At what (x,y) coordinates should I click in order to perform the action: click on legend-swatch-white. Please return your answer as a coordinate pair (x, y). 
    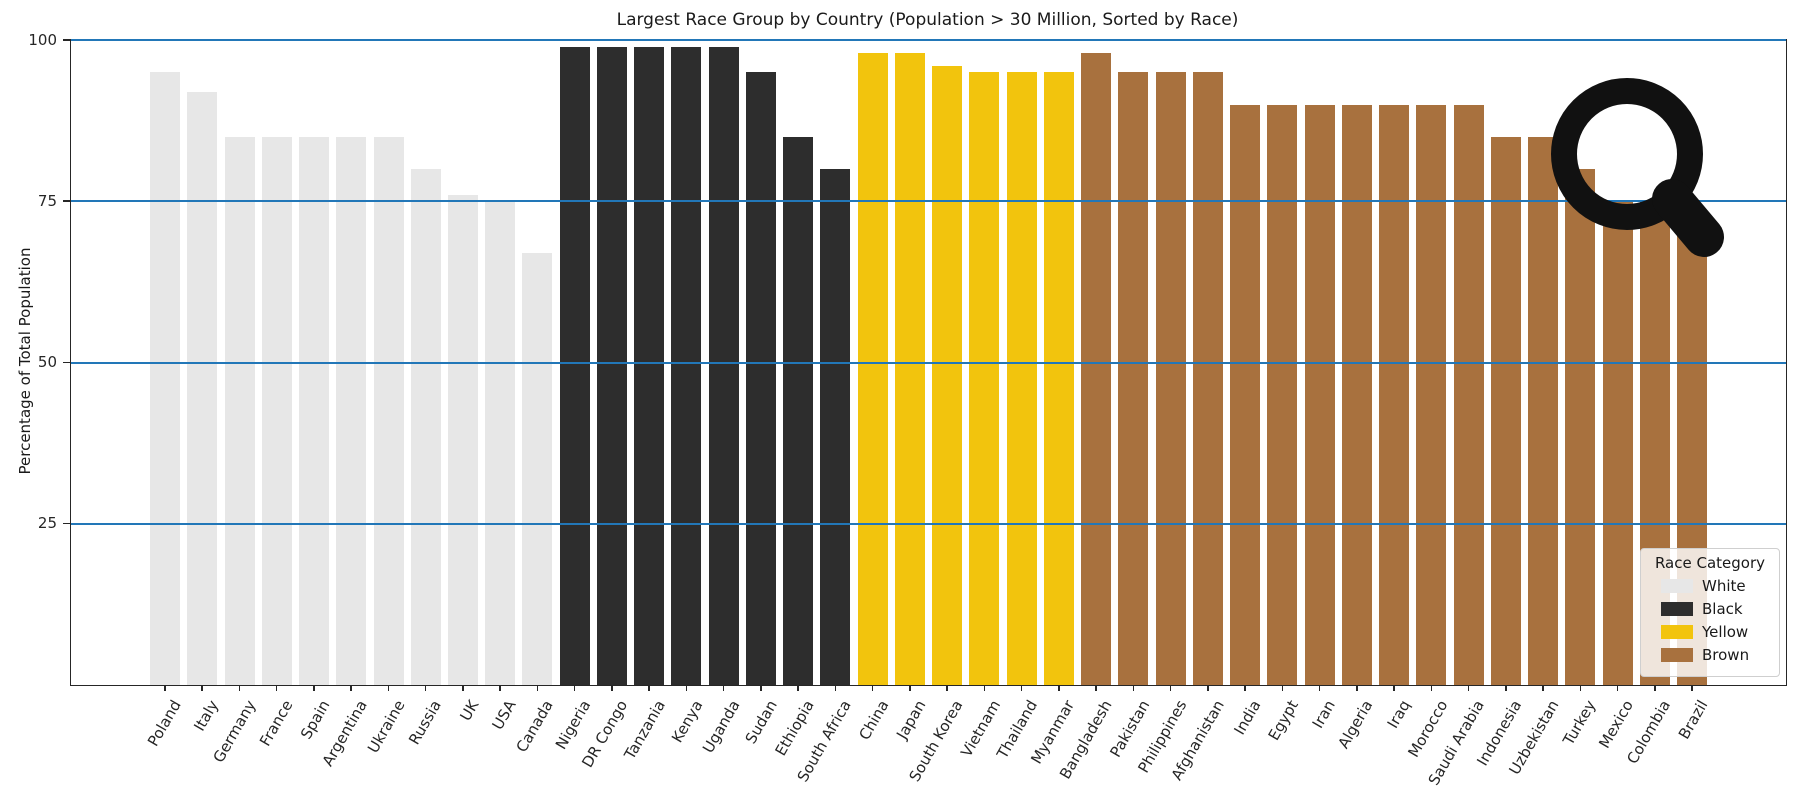
    Looking at the image, I should click on (1677, 586).